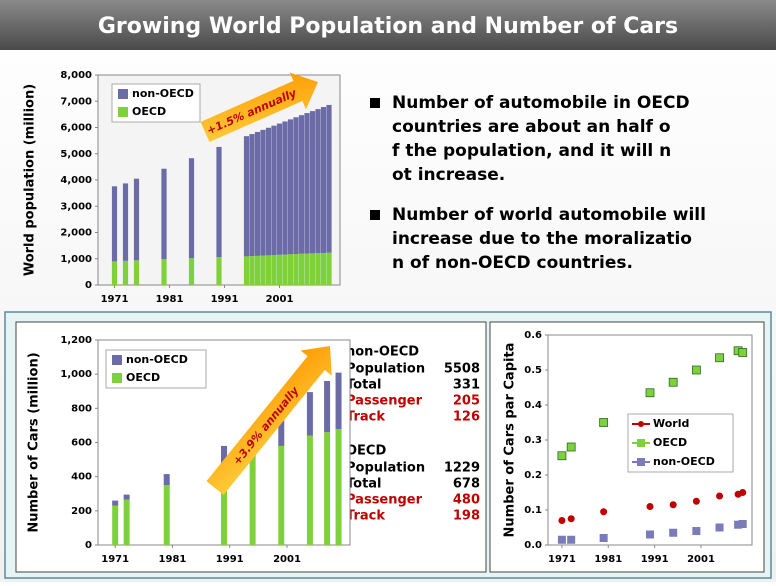 The width and height of the screenshot is (776, 586). I want to click on stats-label: Total, so click(364, 385).